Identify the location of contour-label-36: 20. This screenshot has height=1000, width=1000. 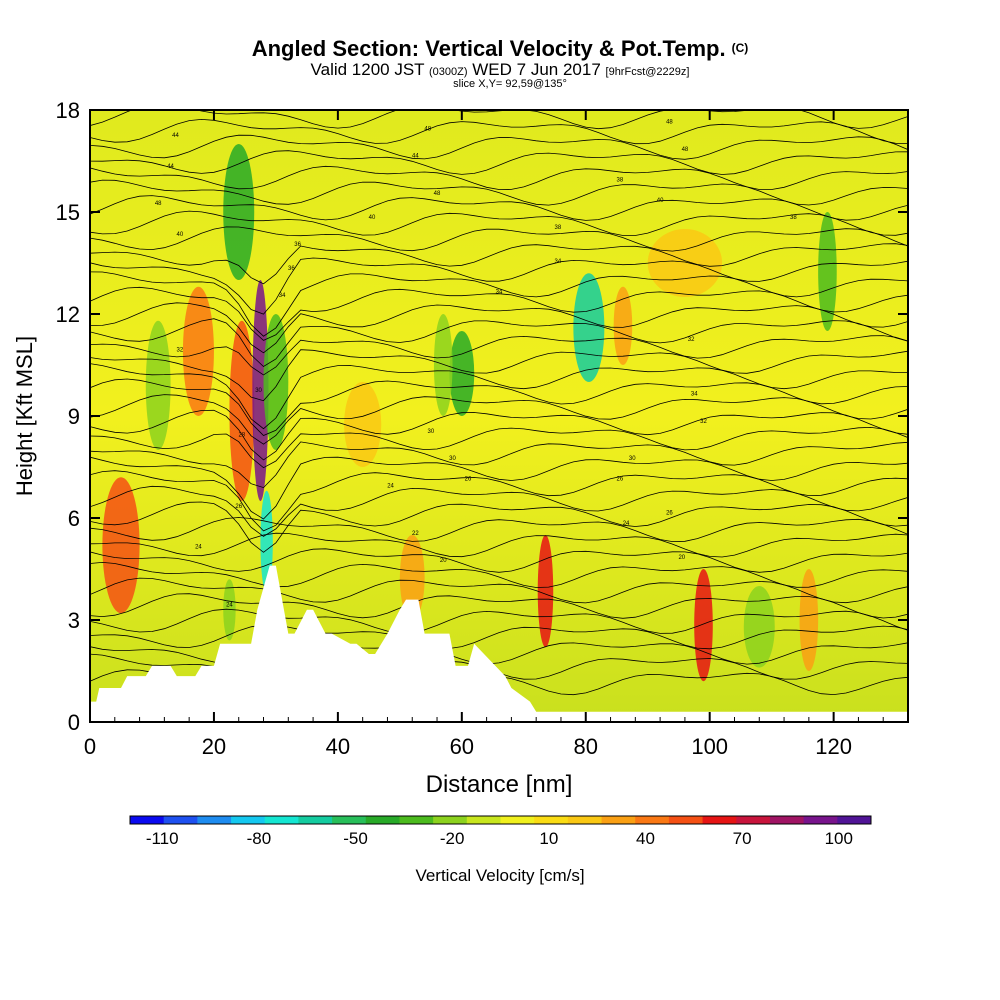
(443, 561).